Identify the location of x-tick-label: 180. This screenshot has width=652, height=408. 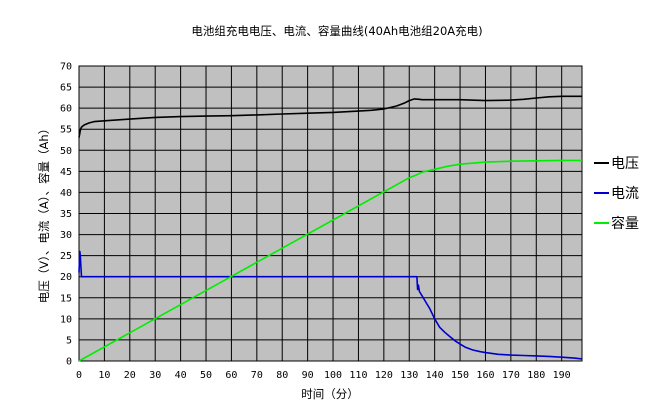
(536, 375).